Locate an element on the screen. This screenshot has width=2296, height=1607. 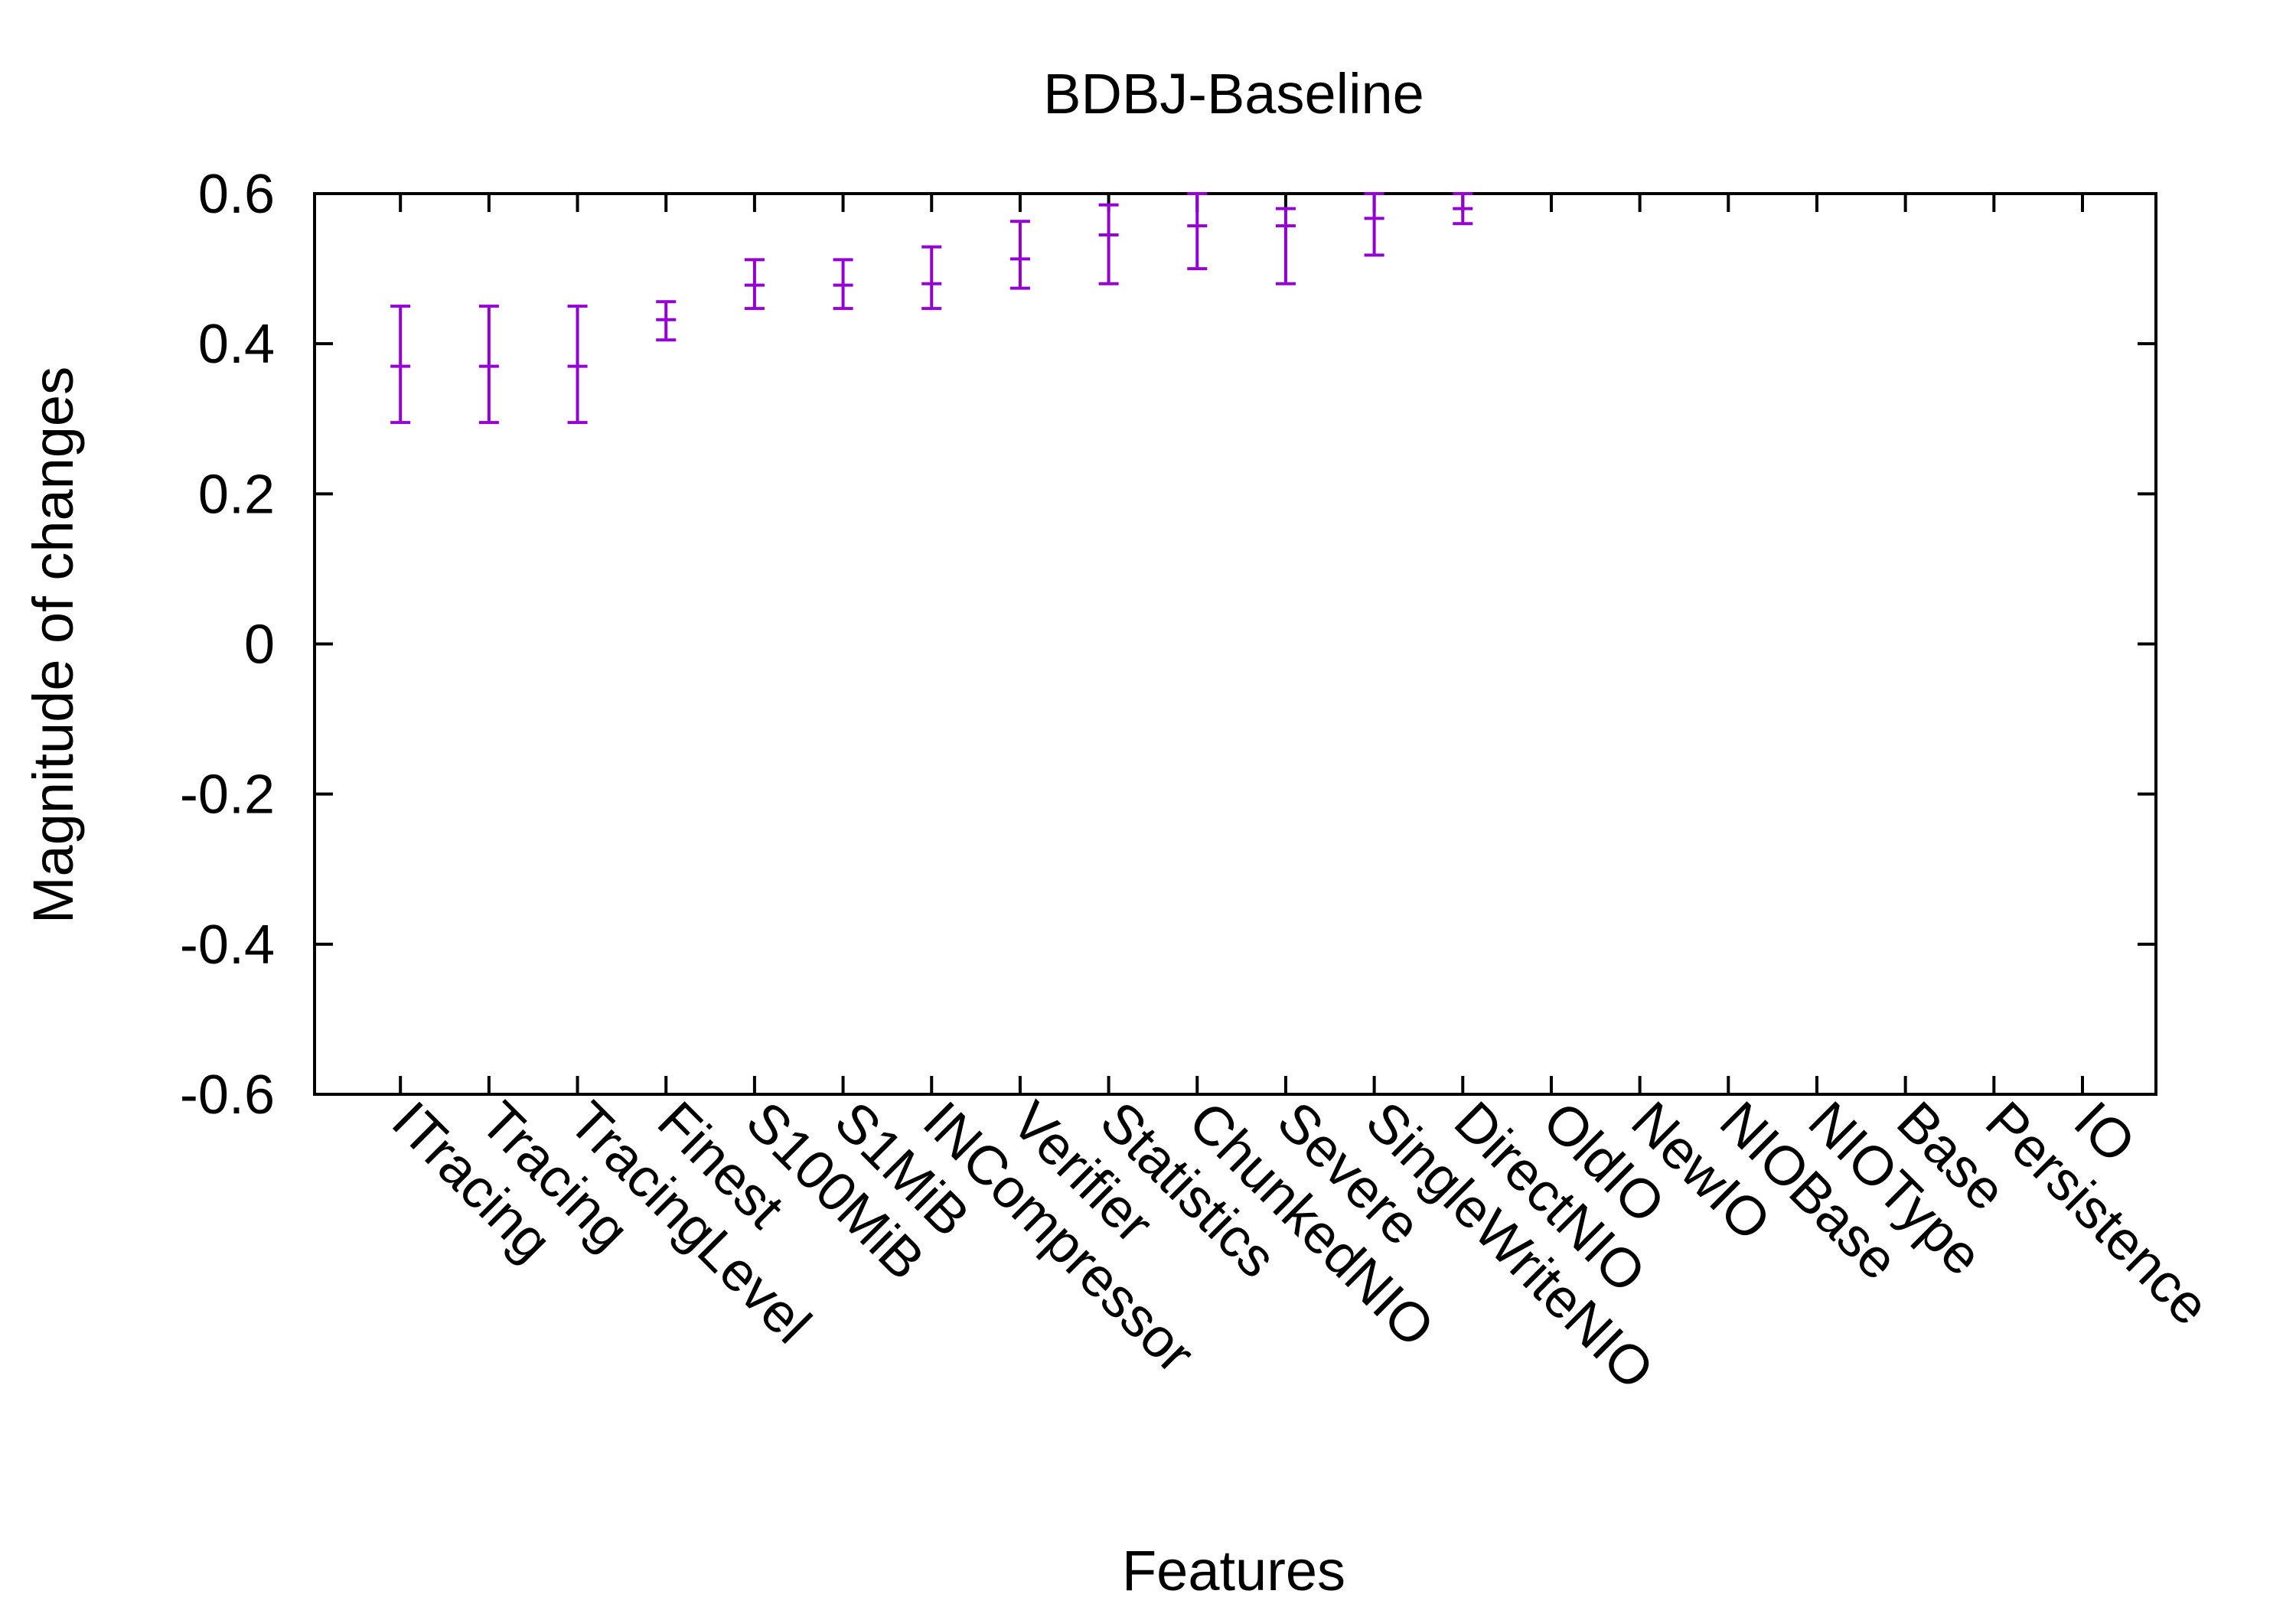
y-tick-label: 0.2 is located at coordinates (236, 494).